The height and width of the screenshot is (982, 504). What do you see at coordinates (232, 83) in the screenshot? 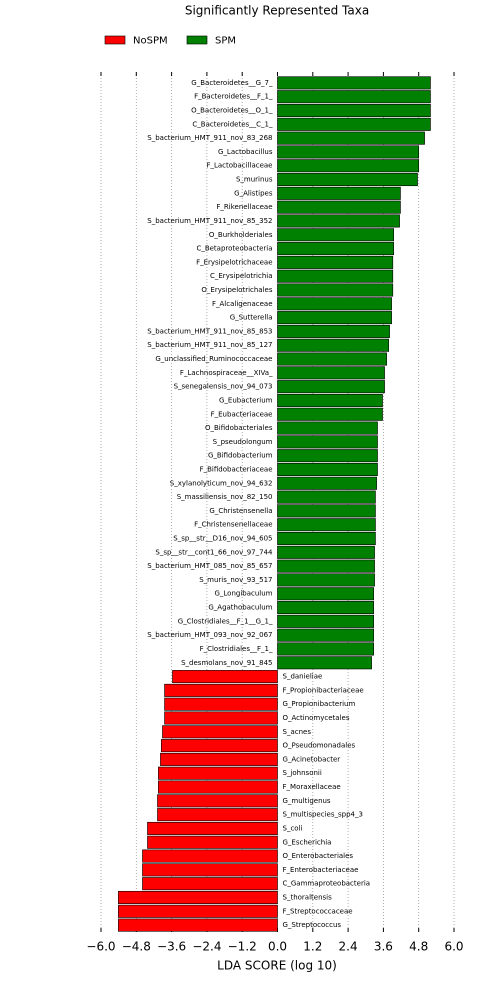
I see `category-label: G_Bacteroidetes__G_7_` at bounding box center [232, 83].